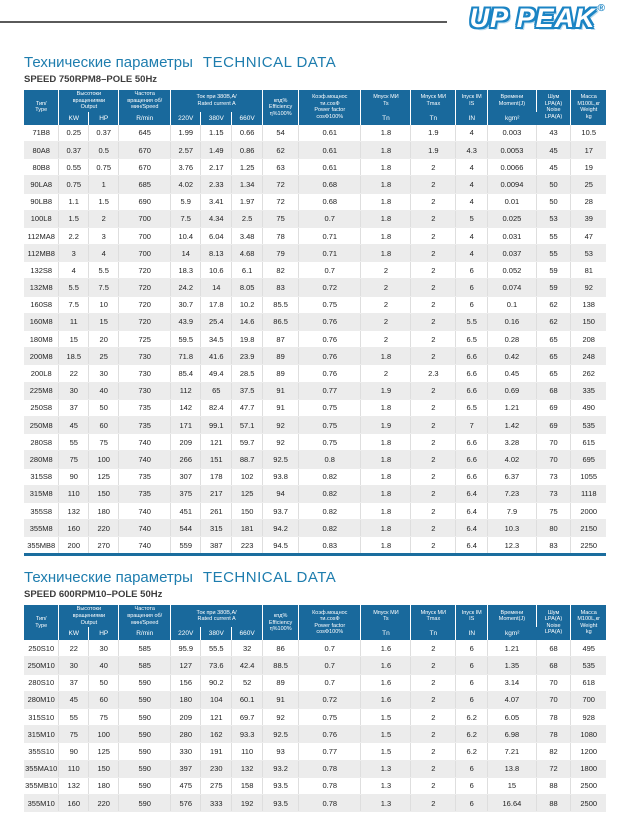  I want to click on cell: 5.5, so click(104, 270).